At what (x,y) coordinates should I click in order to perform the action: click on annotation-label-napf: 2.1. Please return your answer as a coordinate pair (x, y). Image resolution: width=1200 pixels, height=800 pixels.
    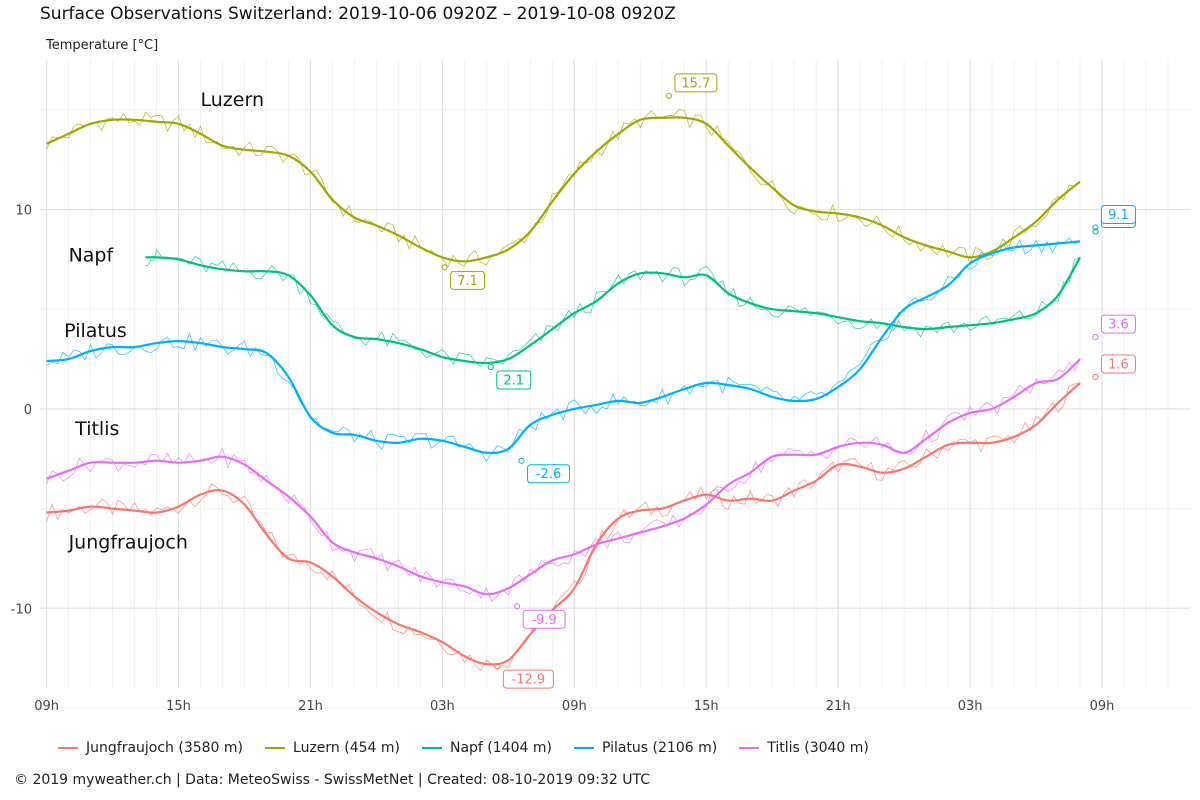
    Looking at the image, I should click on (513, 381).